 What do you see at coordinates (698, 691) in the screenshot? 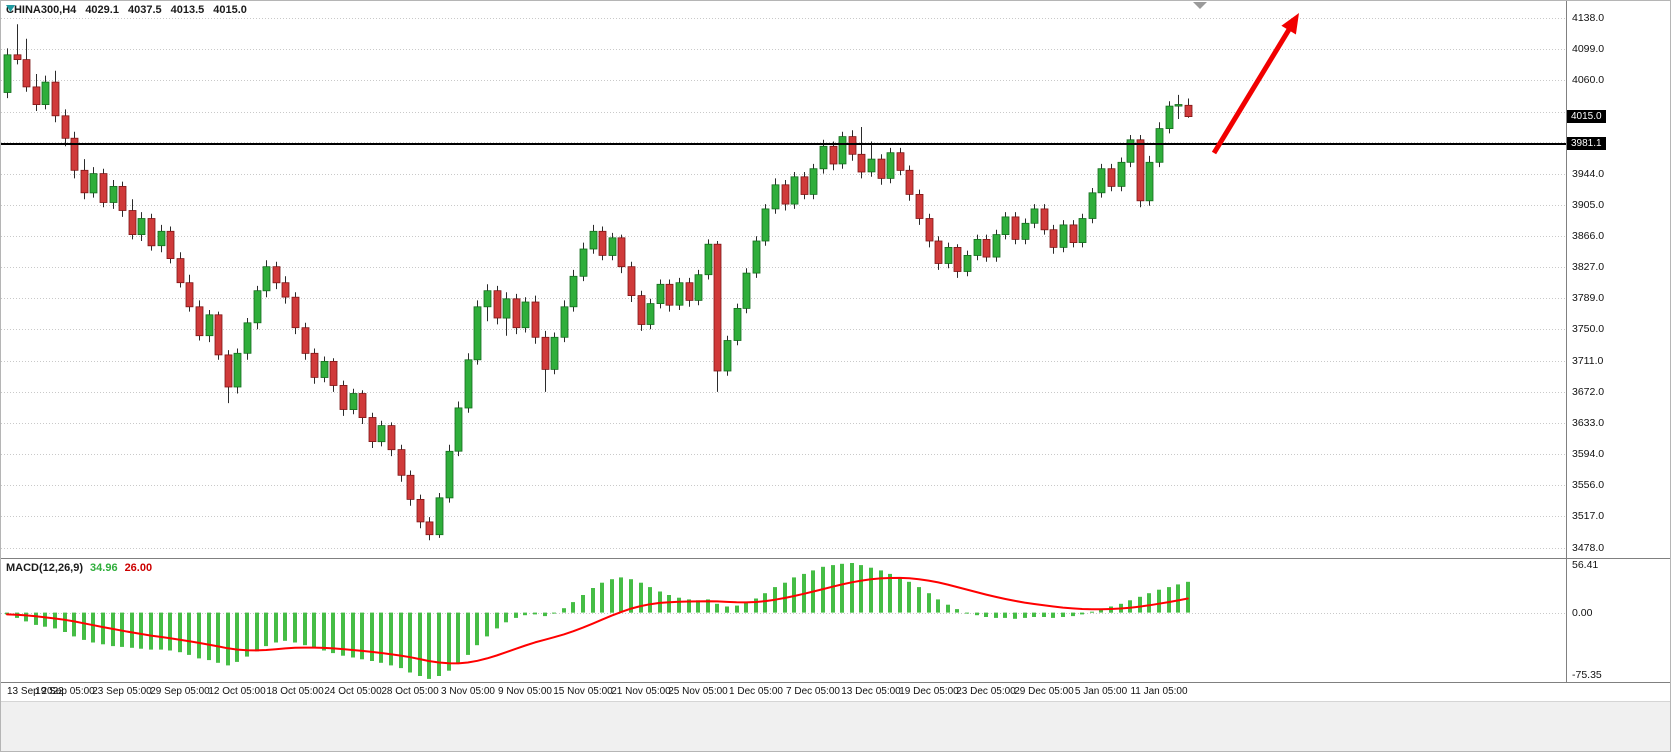
I see `time-axis-label: 25 Nov 05:00` at bounding box center [698, 691].